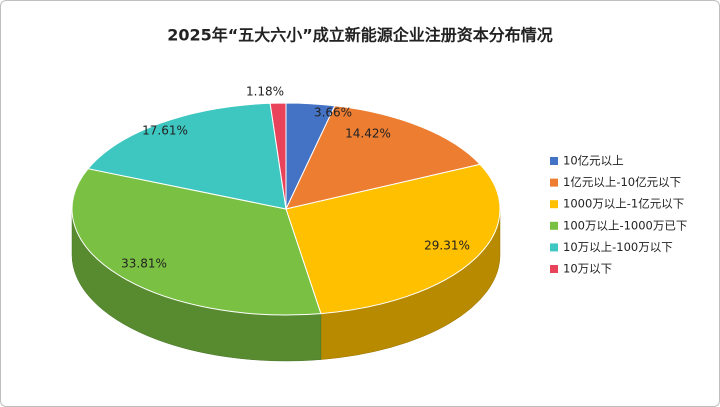 This screenshot has height=407, width=720. I want to click on data-label: 33.81%, so click(144, 264).